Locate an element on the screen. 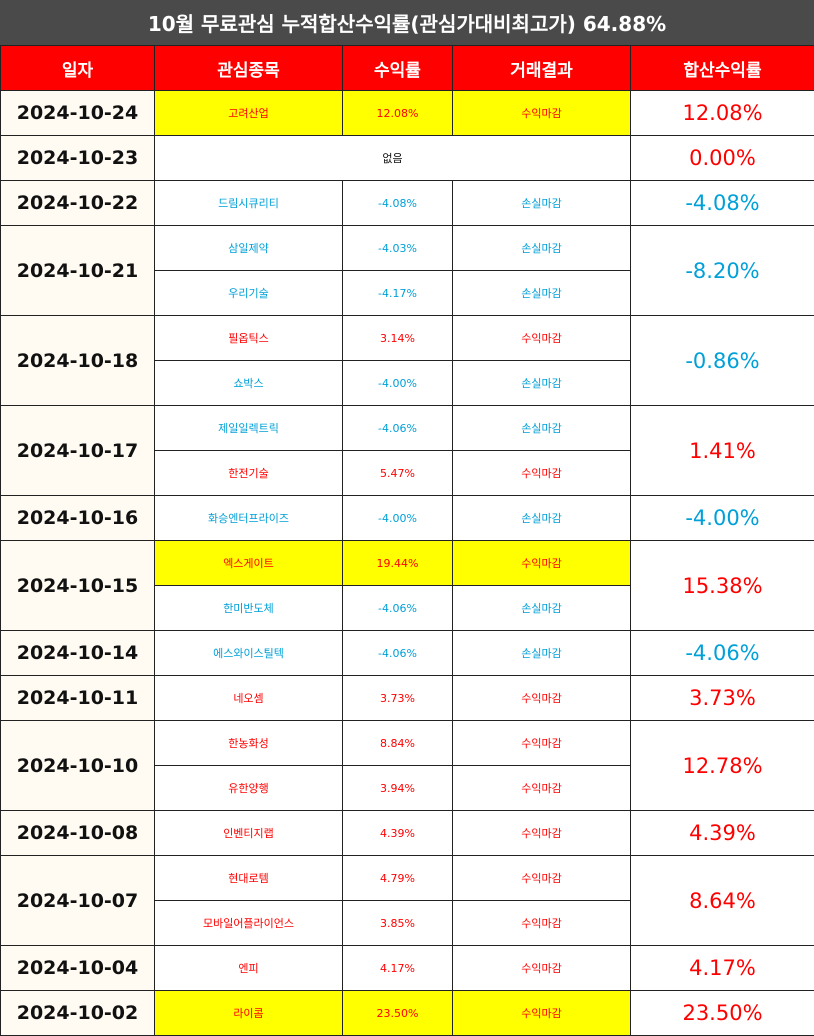 Image resolution: width=814 pixels, height=1036 pixels. rate-cell: -4.03% is located at coordinates (397, 248).